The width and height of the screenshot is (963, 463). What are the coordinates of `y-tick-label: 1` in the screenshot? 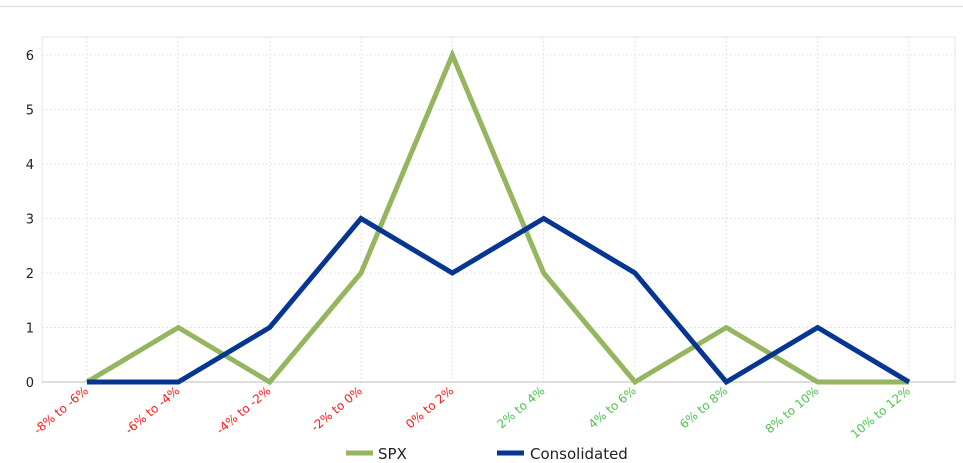 It's located at (30, 329).